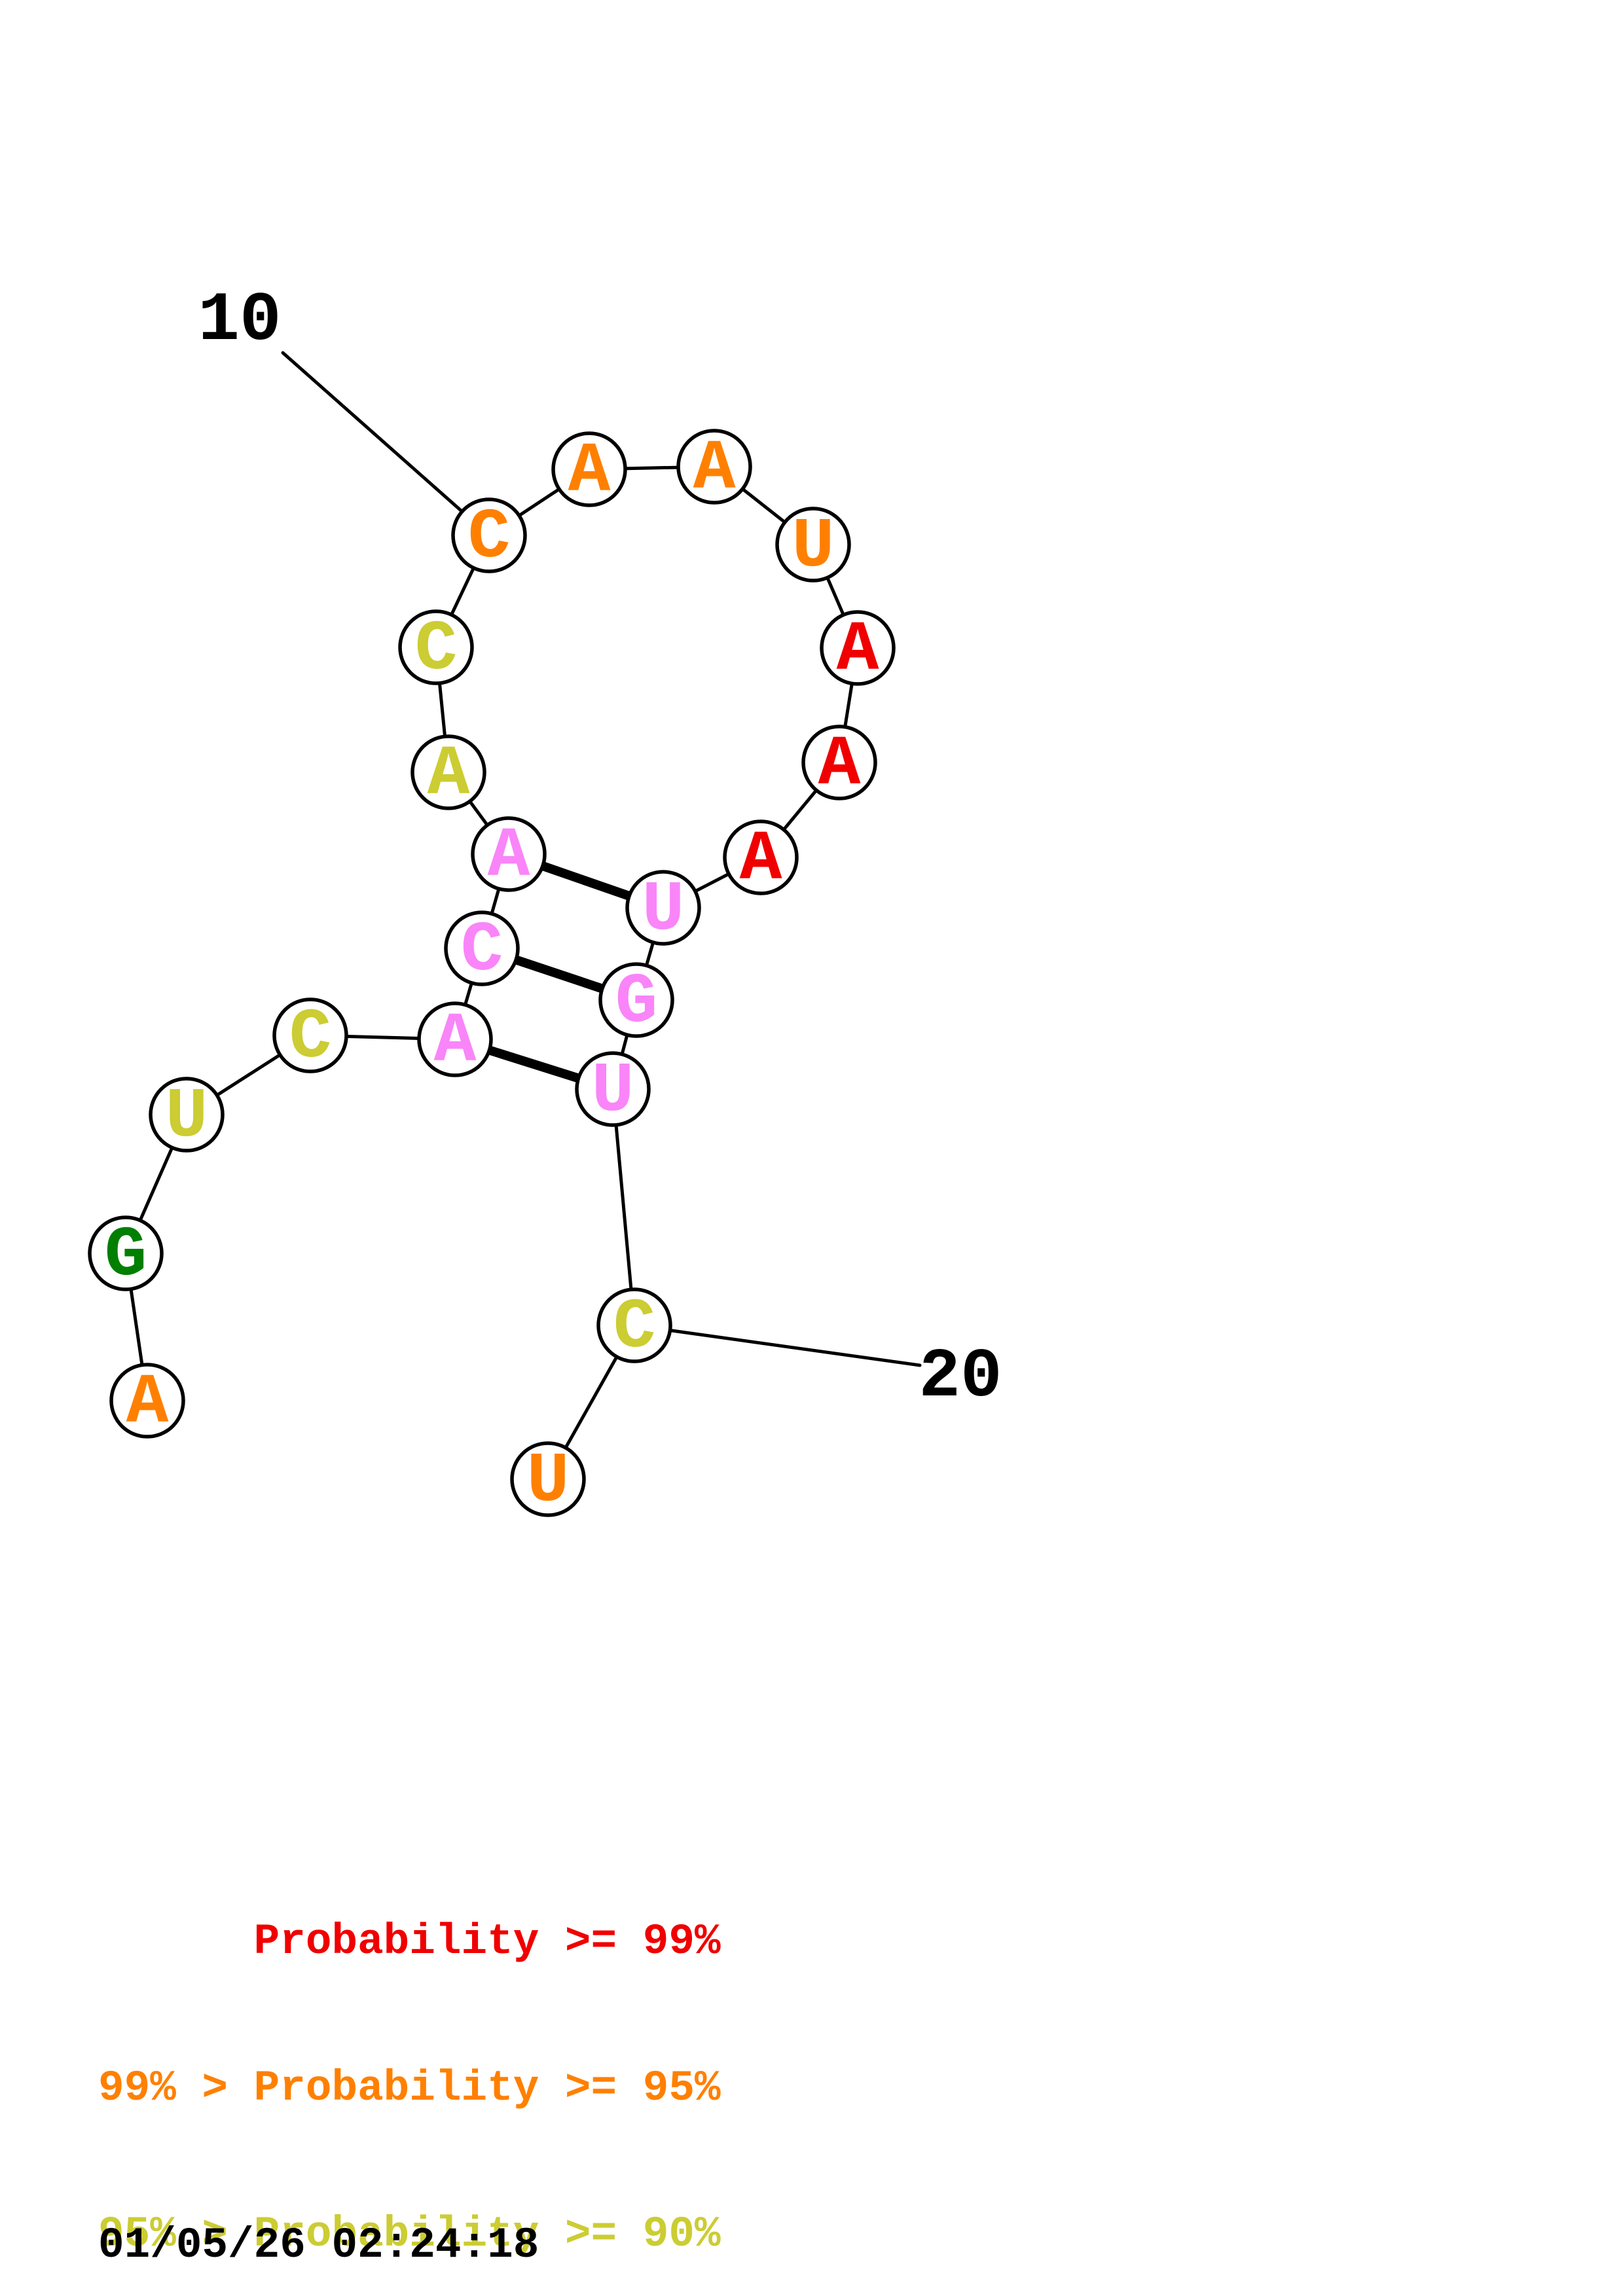 The height and width of the screenshot is (2296, 1623). Describe the element at coordinates (839, 765) in the screenshot. I see `nucleotide-15-A: A` at that location.